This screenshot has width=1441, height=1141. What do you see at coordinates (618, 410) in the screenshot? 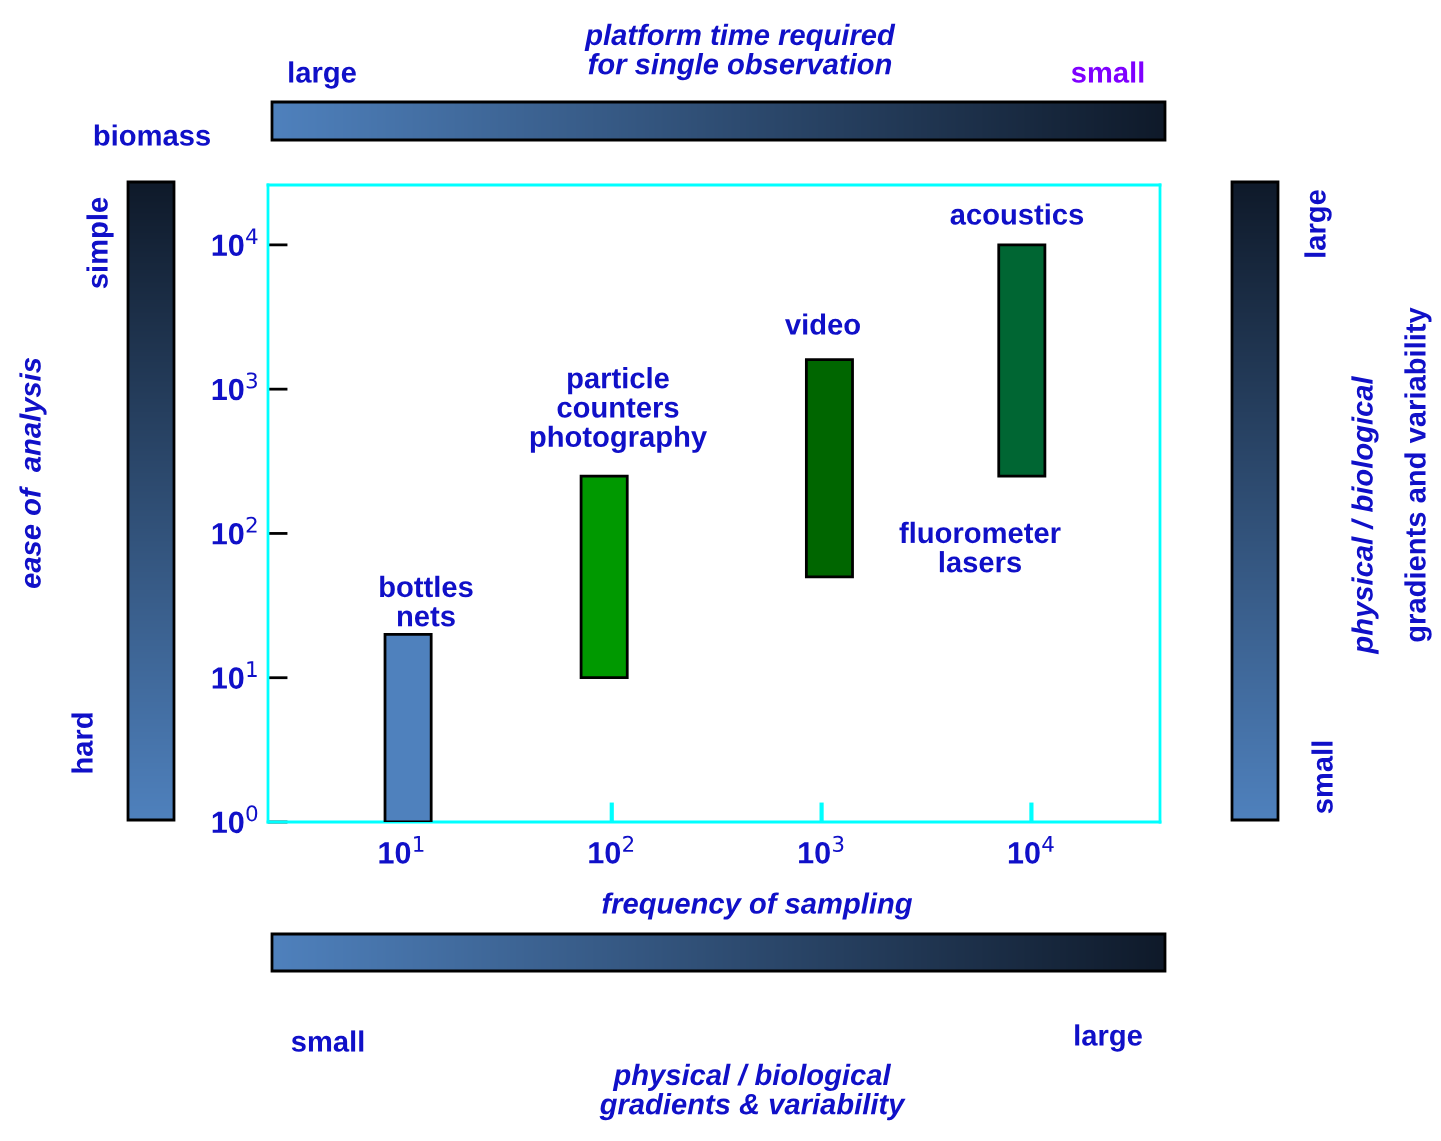
I see `annotation: particle counters photography` at bounding box center [618, 410].